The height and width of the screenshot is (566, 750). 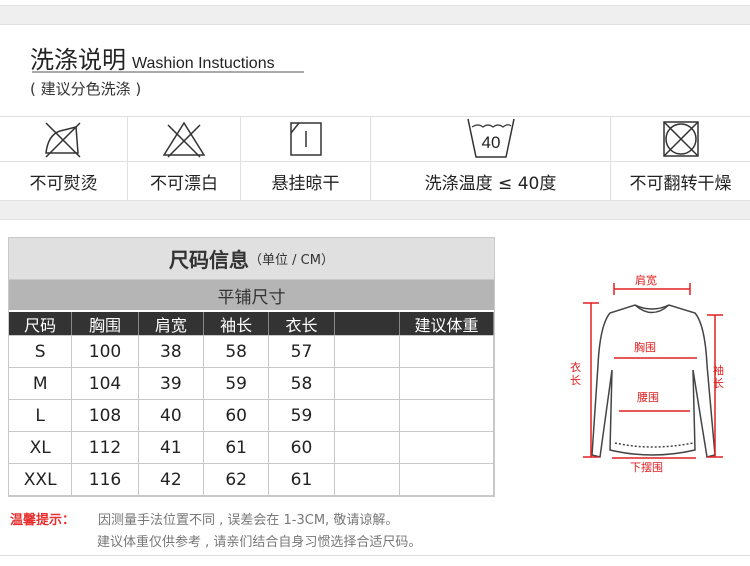 I want to click on care-labels-row: 不可熨烫 不可漂白 悬挂晾干 洗涤温度 ≤ 40度 不可翻转干燥, so click(x=375, y=181).